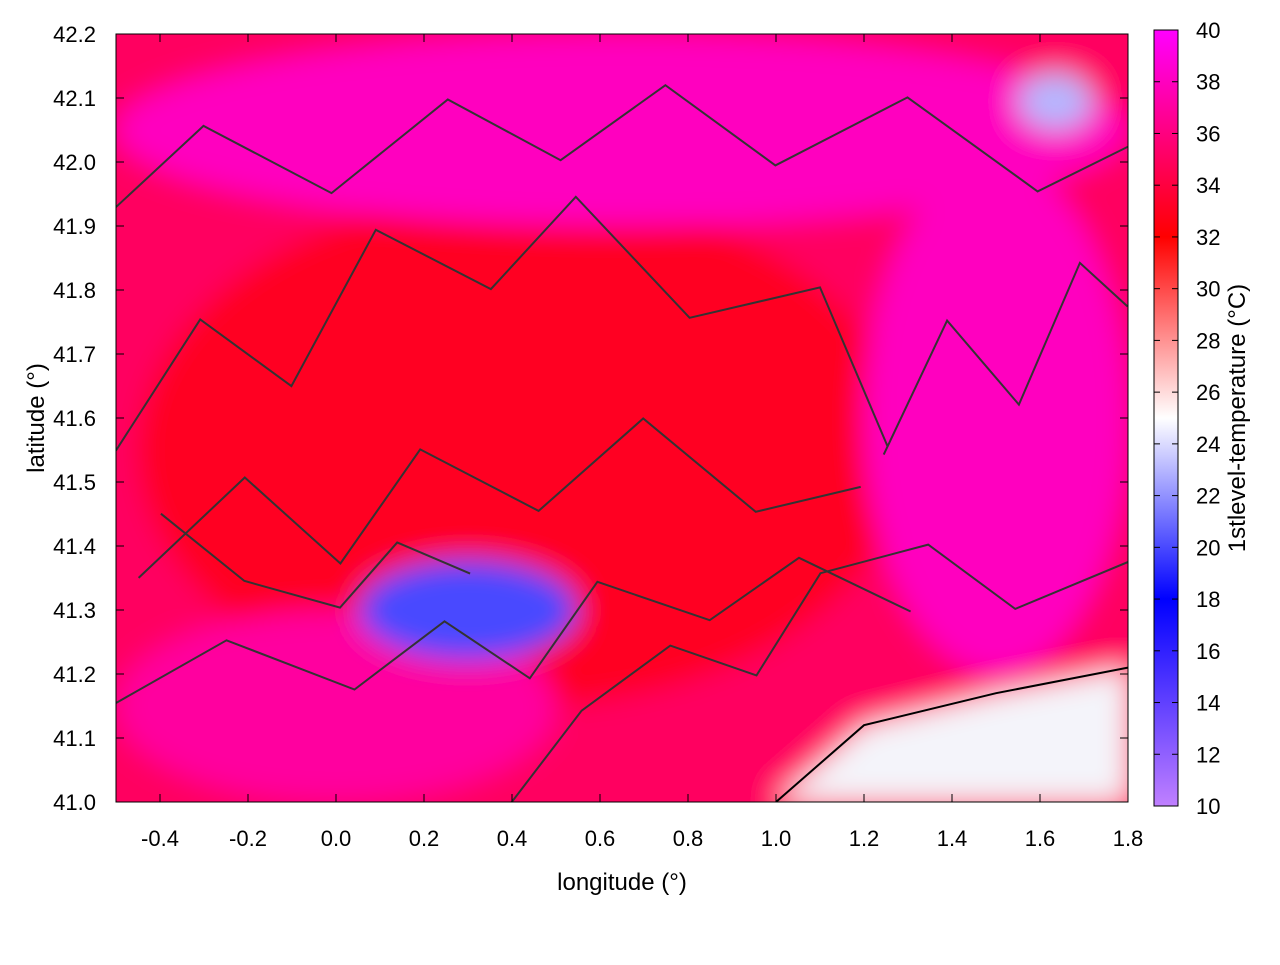  Describe the element at coordinates (336, 838) in the screenshot. I see `x-tick-label: 0.0` at that location.